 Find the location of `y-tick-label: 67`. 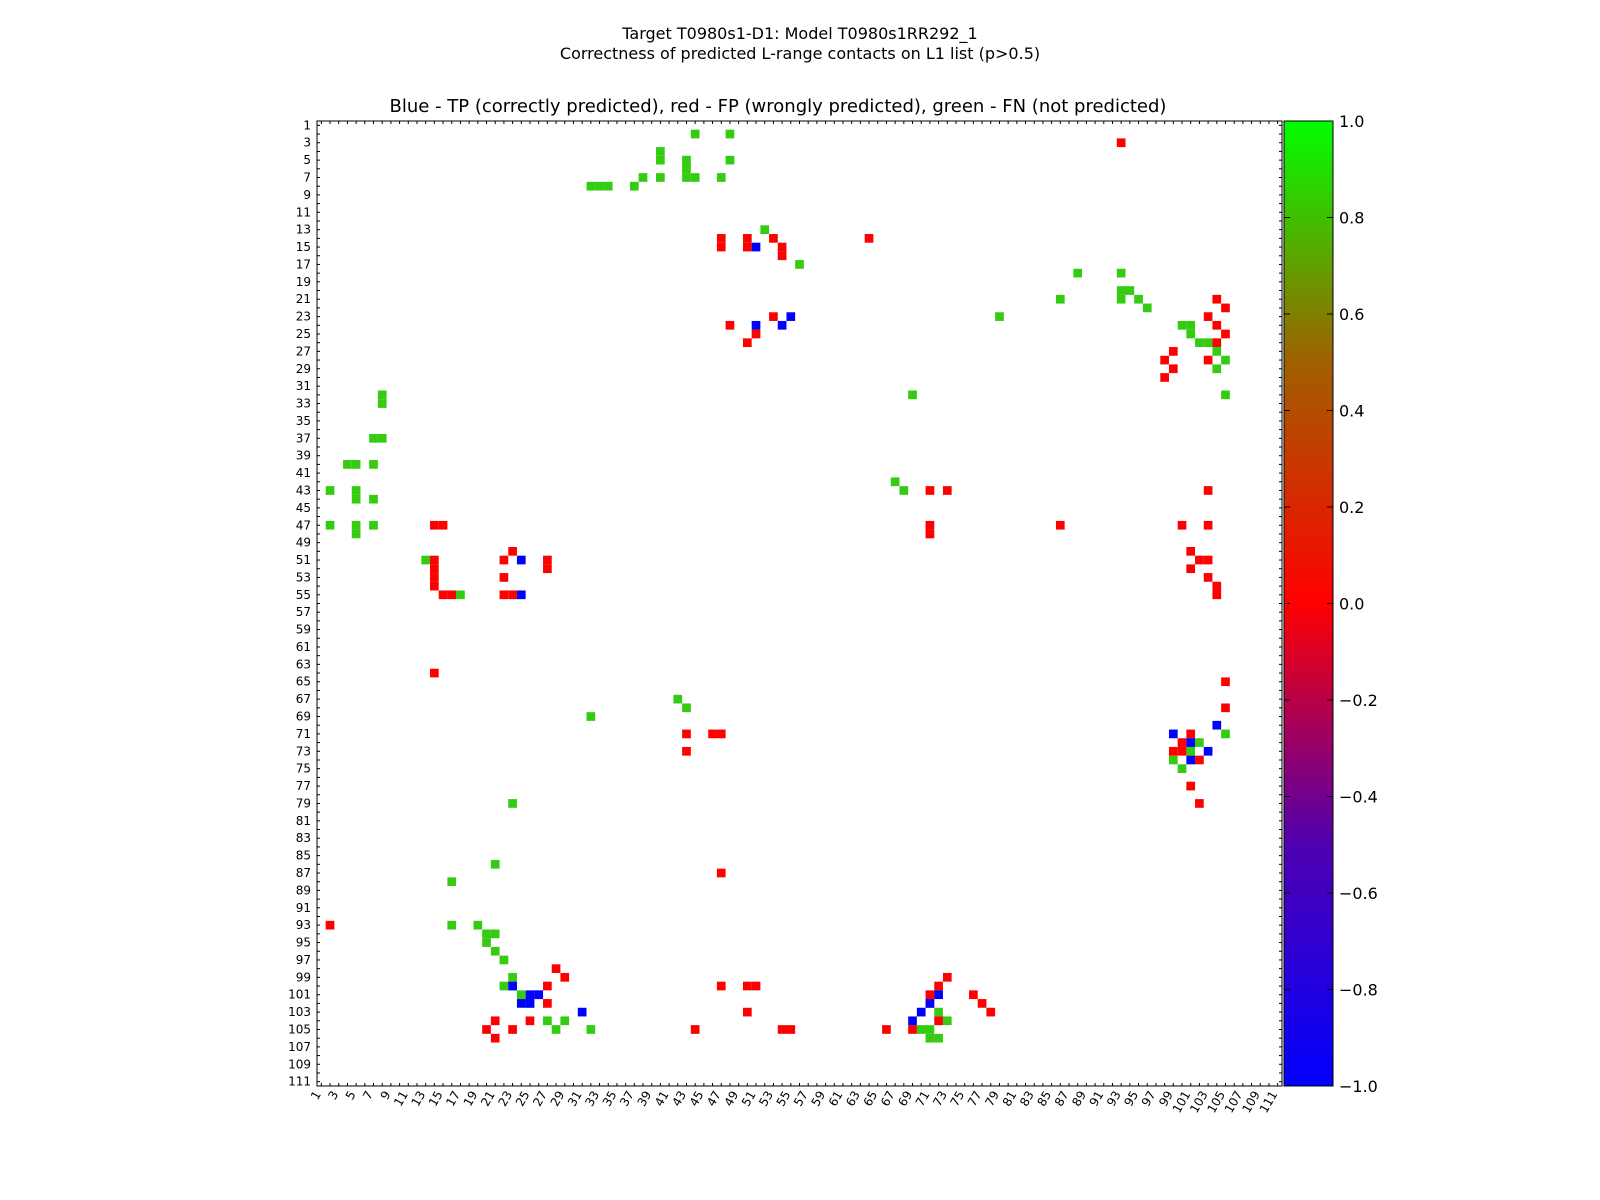

y-tick-label: 67 is located at coordinates (303, 699).